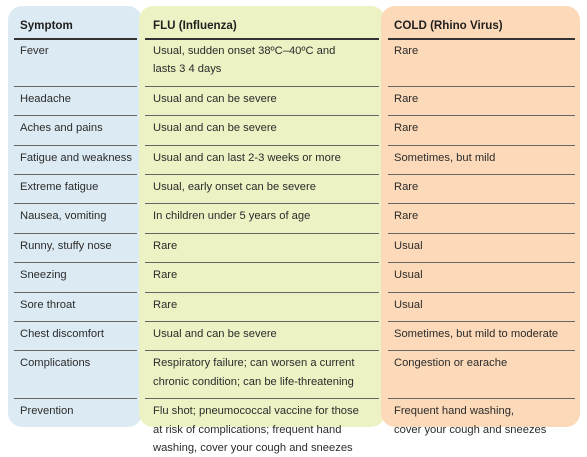  I want to click on flu-cell-line: Usual, early onset can be severe, so click(234, 187).